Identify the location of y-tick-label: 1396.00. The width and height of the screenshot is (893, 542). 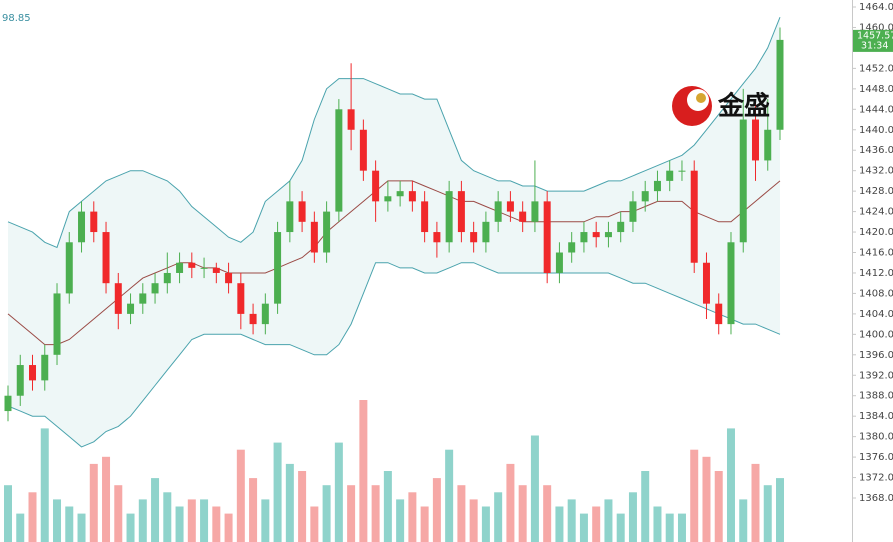
(876, 355).